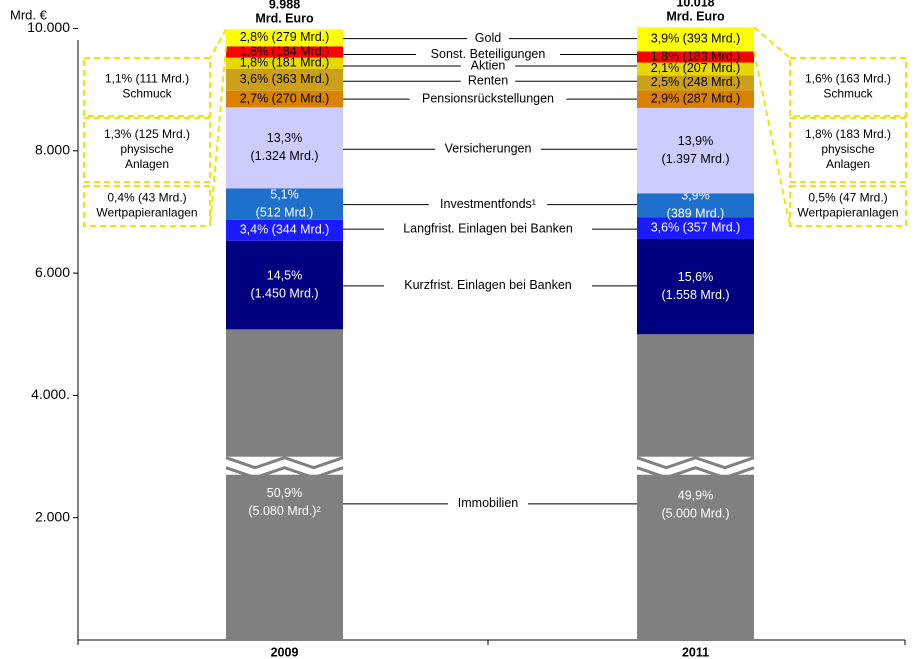 The height and width of the screenshot is (659, 915). I want to click on data-label: (5.080 Mrd.)², so click(284, 511).